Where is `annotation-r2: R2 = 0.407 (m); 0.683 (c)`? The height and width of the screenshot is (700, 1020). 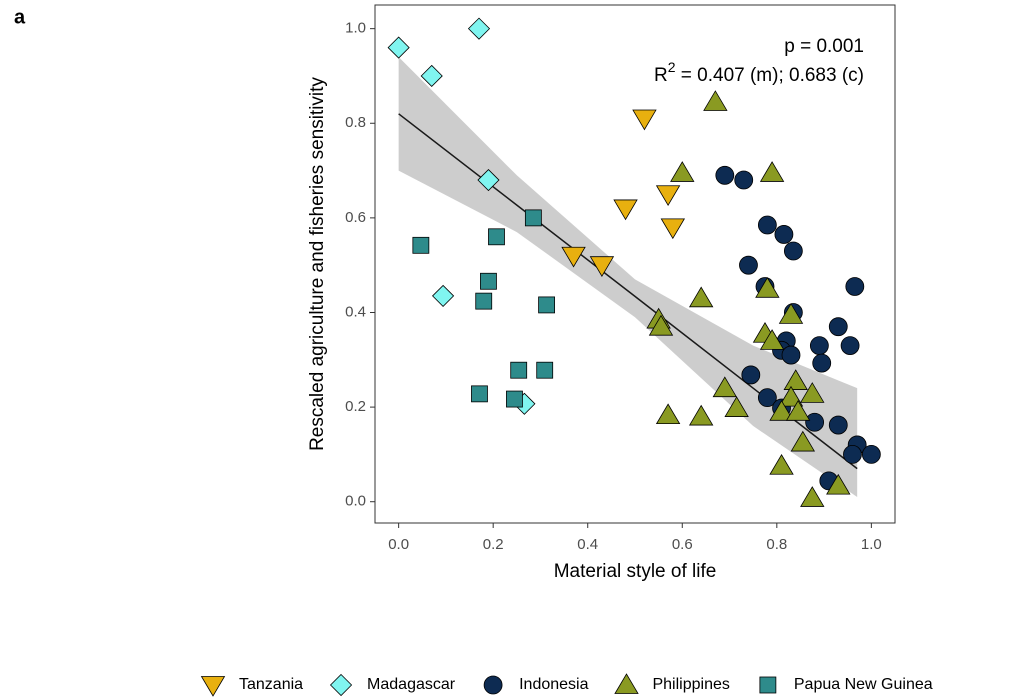
annotation-r2: R2 = 0.407 (m); 0.683 (c) is located at coordinates (759, 72).